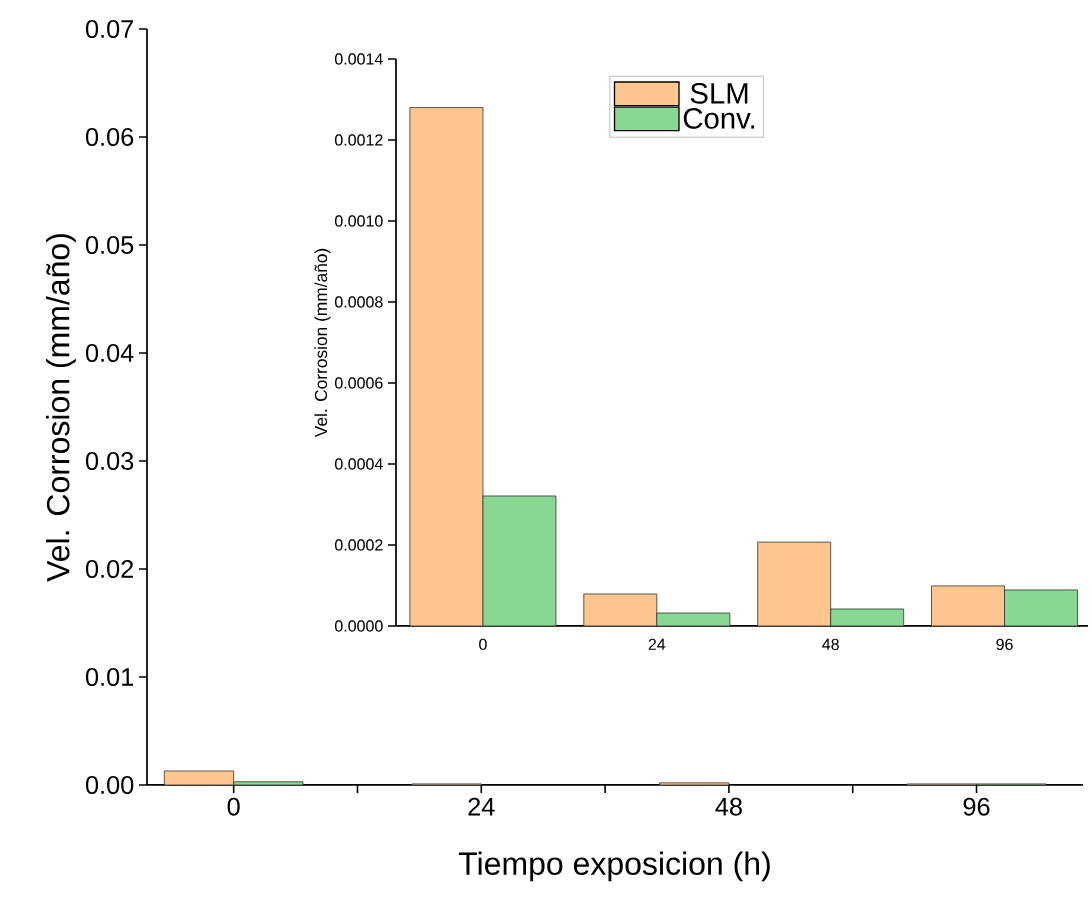 This screenshot has width=1092, height=905. I want to click on y-tick-label: 0.04, so click(109, 353).